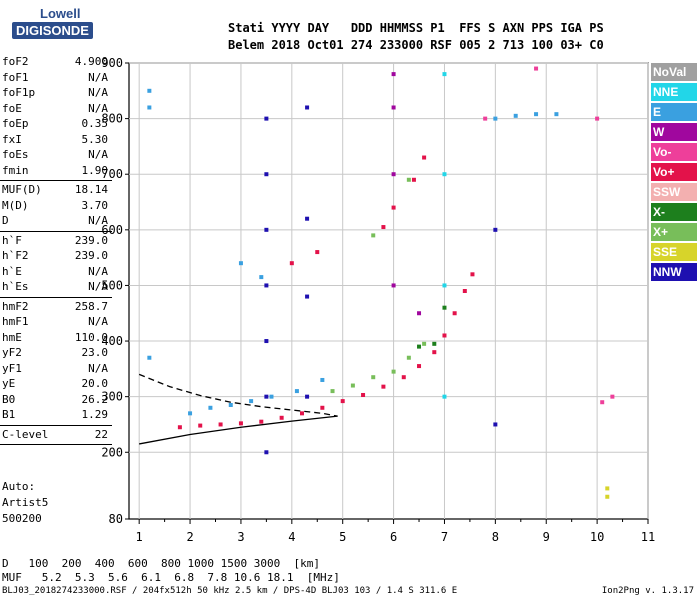 This screenshot has height=600, width=700. Describe the element at coordinates (56, 110) in the screenshot. I see `param-row: foE N/A` at that location.